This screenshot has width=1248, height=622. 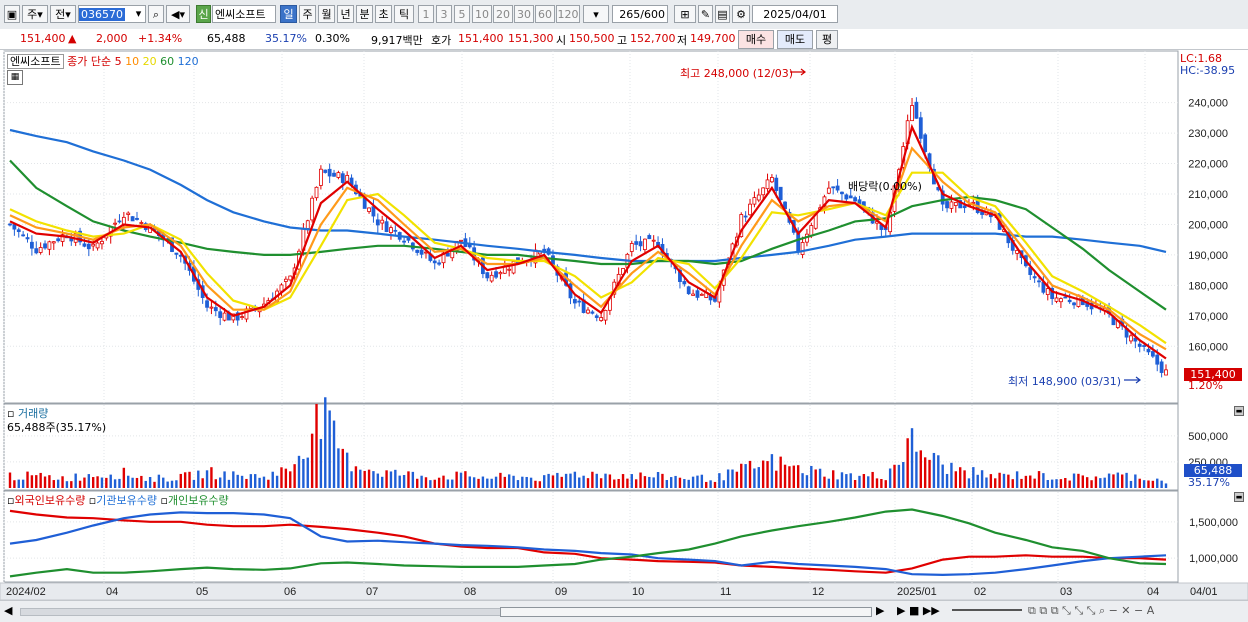 I want to click on period-week: 주, so click(x=307, y=14).